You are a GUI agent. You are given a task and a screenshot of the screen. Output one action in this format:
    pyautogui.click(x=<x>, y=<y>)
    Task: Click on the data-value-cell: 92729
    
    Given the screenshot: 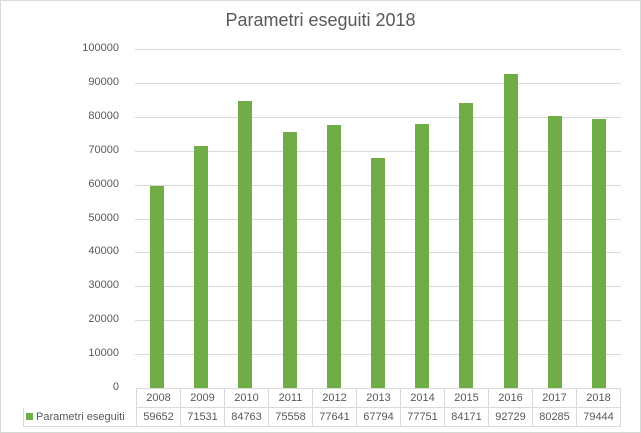 What is the action you would take?
    pyautogui.click(x=510, y=417)
    